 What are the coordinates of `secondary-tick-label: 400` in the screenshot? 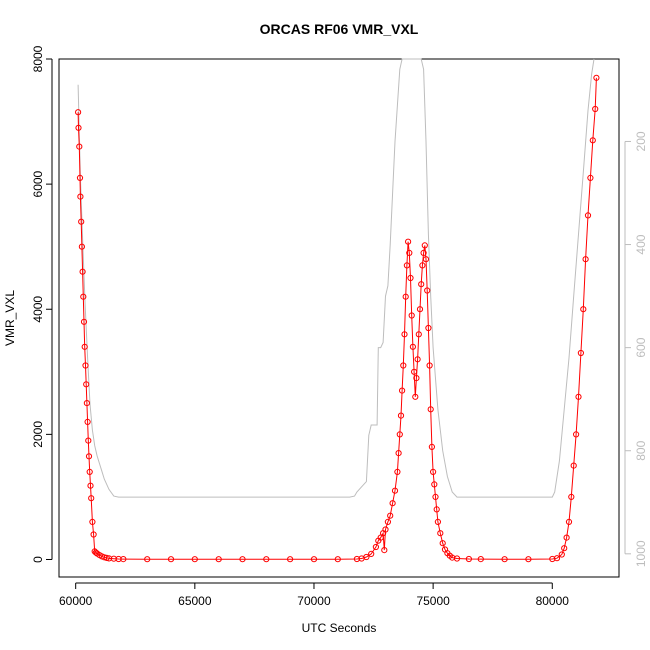 It's located at (641, 244).